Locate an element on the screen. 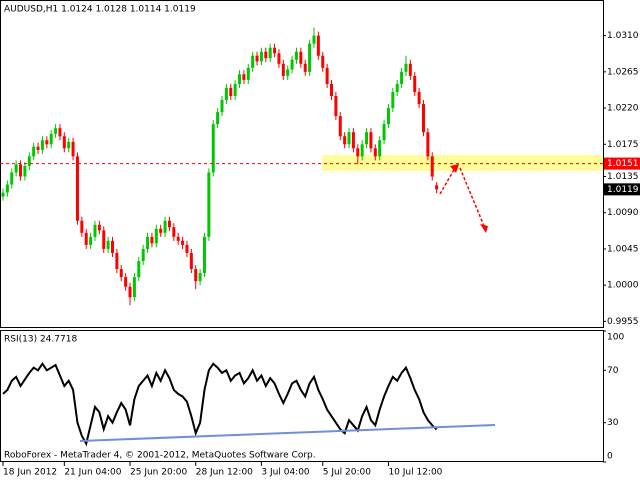 This screenshot has width=640, height=480. chart-title: AUDUSD,H1 1.0124 1.0128 1.0114 1.0119 is located at coordinates (100, 10).